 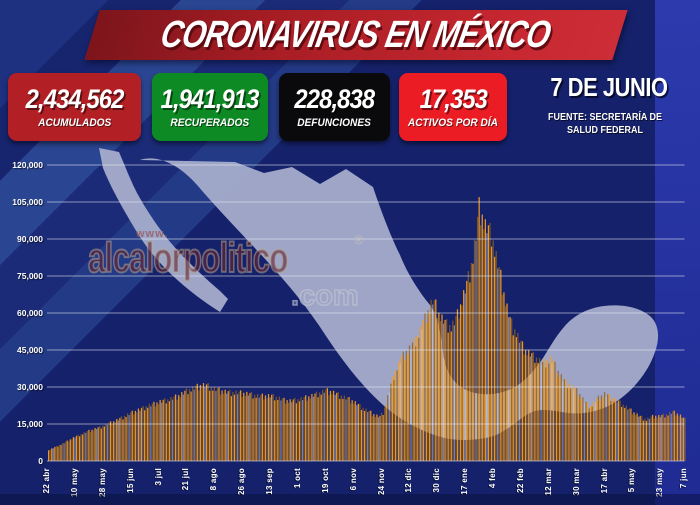 I want to click on x-axis-tick-label: 4 feb, so click(x=492, y=478).